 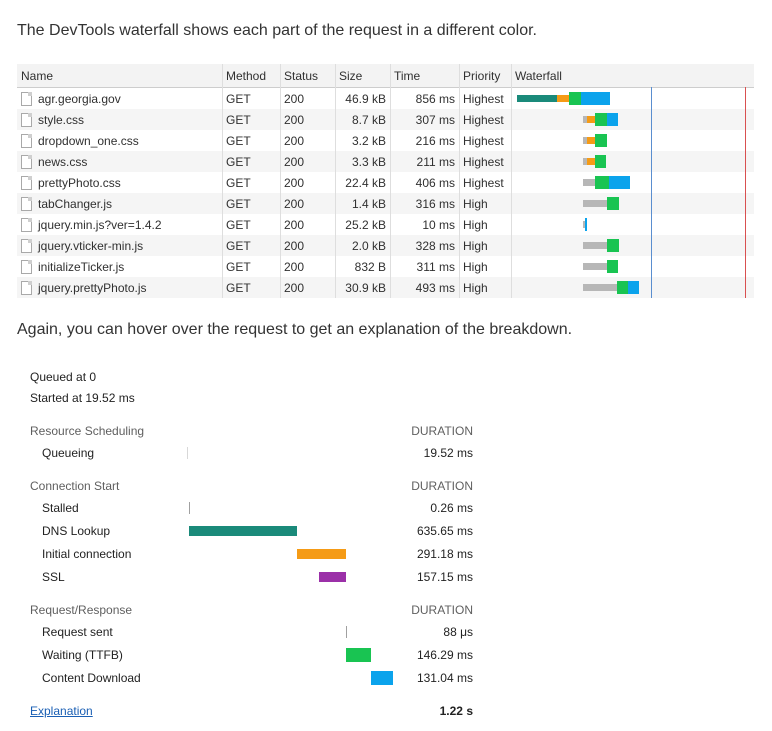 I want to click on column-header-status: Status, so click(x=301, y=75).